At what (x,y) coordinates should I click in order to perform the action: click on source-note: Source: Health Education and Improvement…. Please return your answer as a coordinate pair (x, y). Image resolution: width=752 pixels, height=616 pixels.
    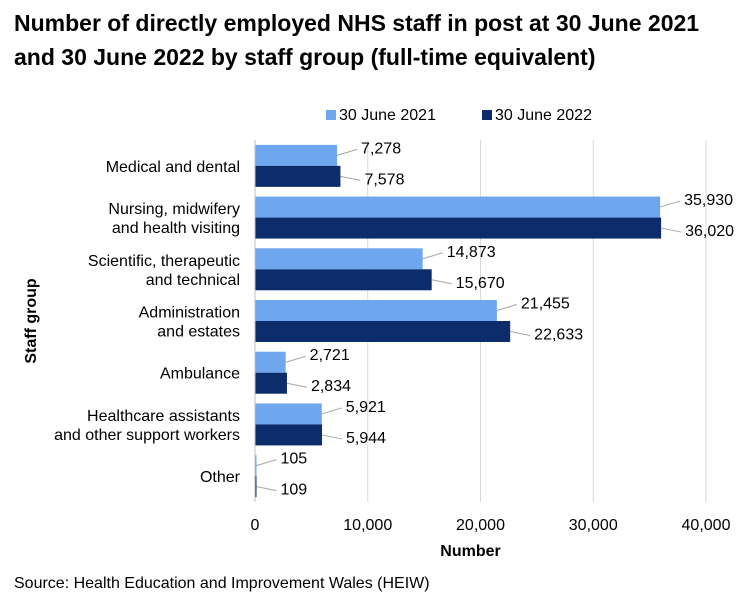
    Looking at the image, I should click on (222, 583).